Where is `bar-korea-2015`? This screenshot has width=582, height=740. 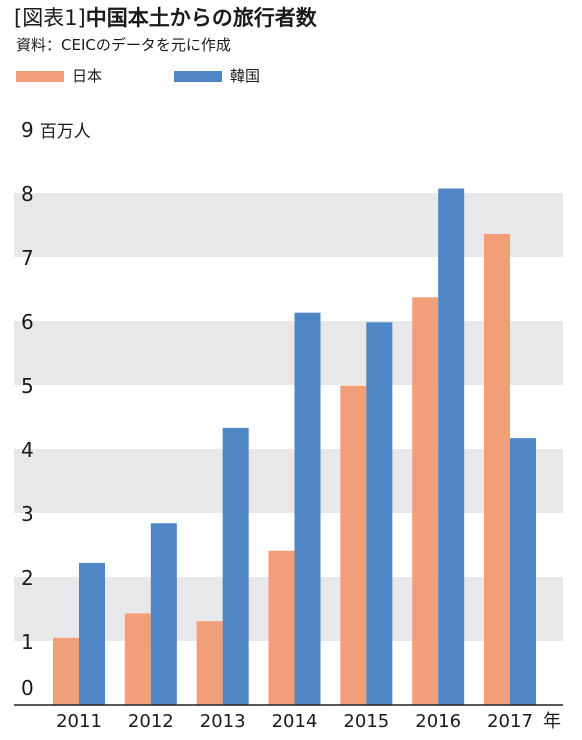
bar-korea-2015 is located at coordinates (379, 513).